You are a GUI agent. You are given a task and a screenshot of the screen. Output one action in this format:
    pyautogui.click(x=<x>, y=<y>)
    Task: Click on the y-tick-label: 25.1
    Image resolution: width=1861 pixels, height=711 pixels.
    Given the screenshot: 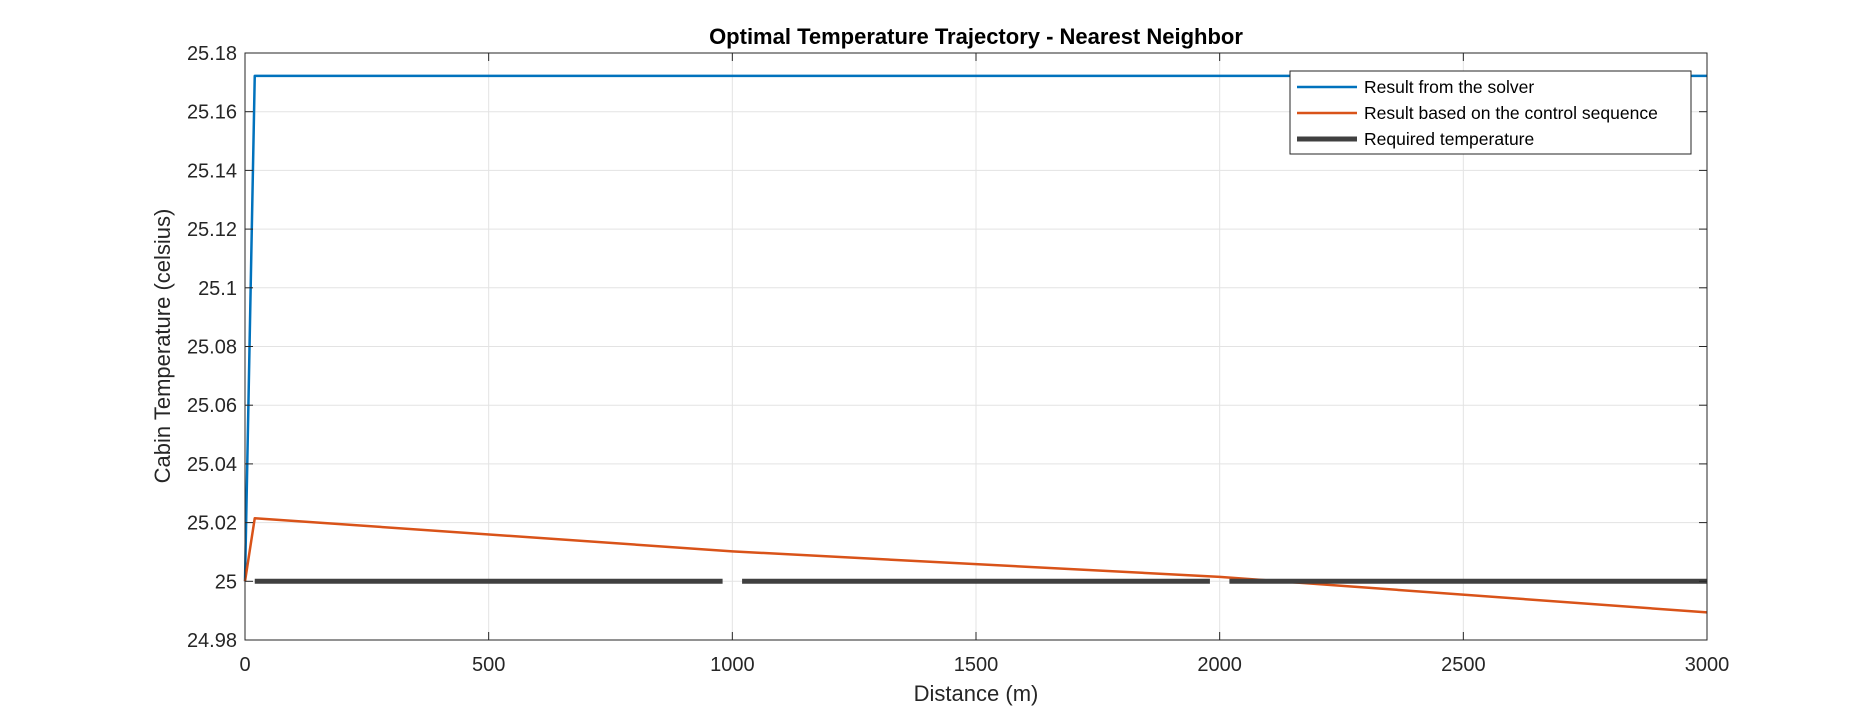 What is the action you would take?
    pyautogui.click(x=217, y=289)
    